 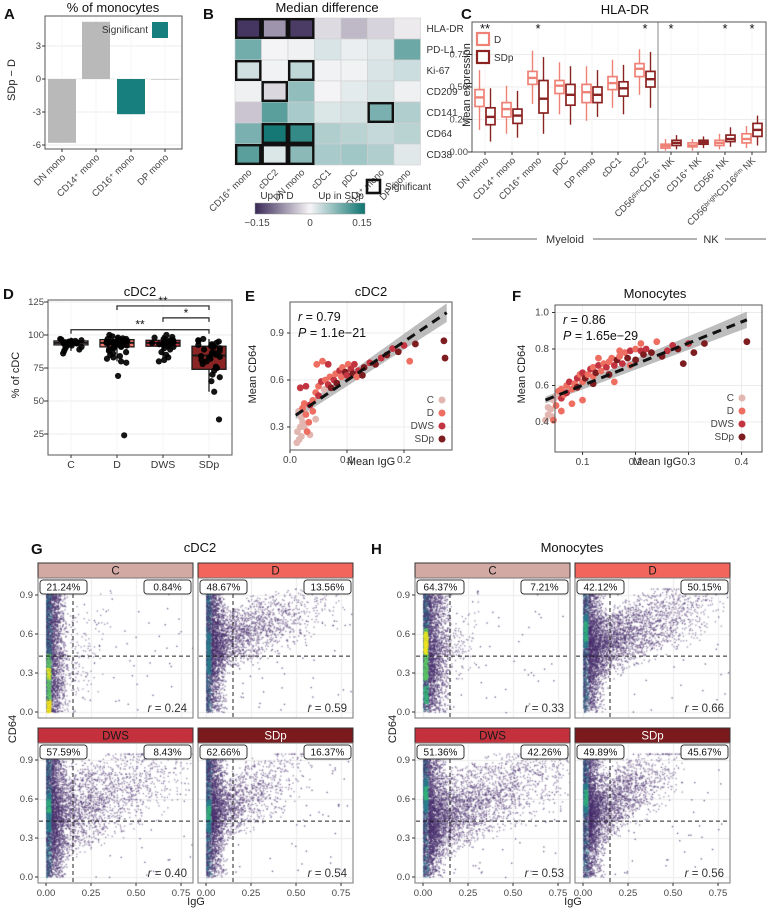 What do you see at coordinates (544, 874) in the screenshot?
I see `svg-text: r = 0.53` at bounding box center [544, 874].